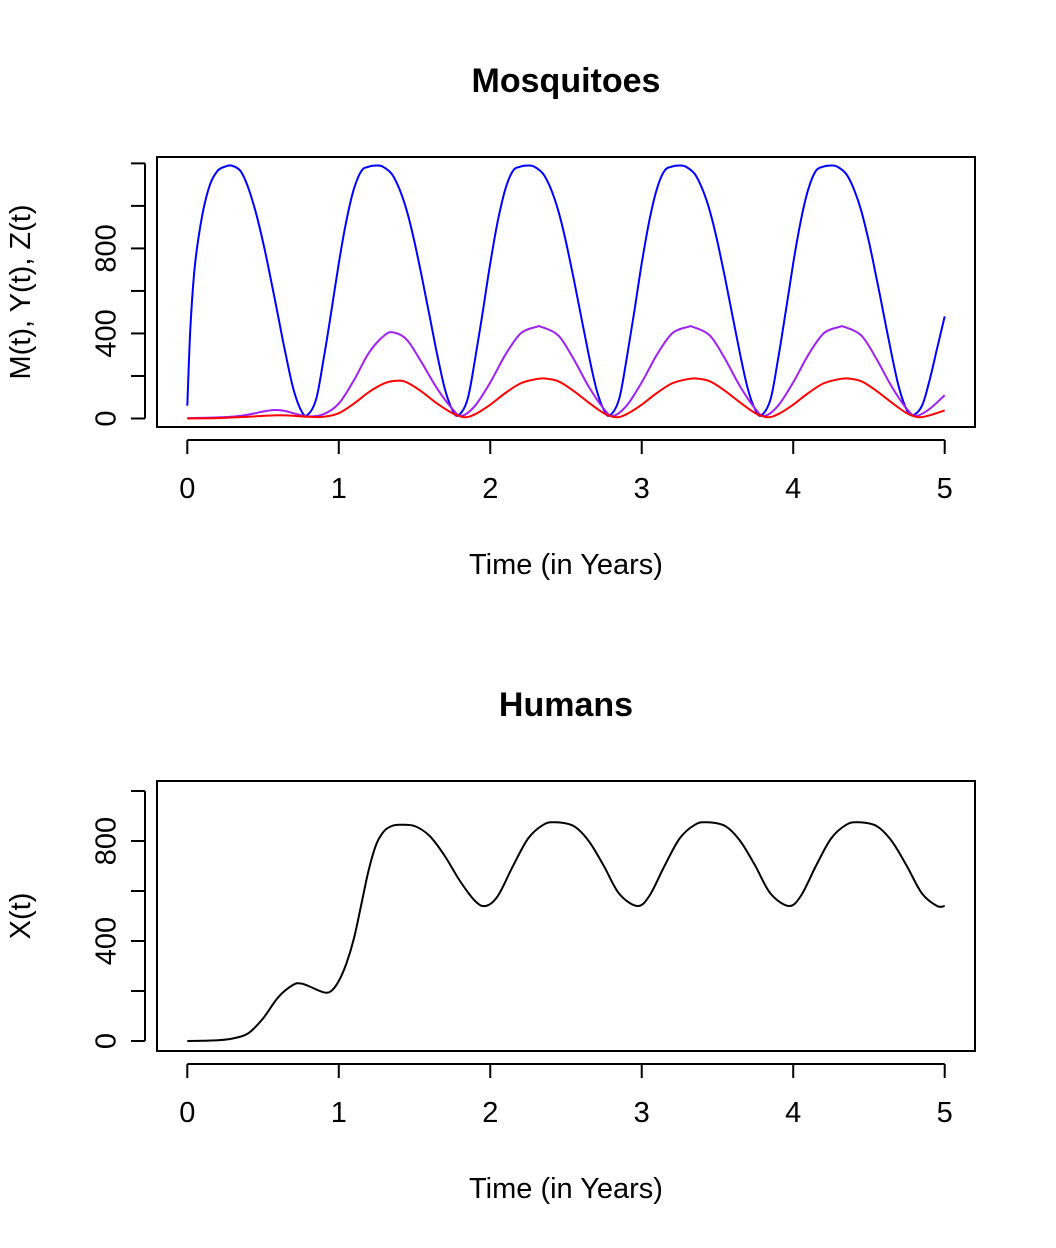 The height and width of the screenshot is (1248, 1056). Describe the element at coordinates (566, 705) in the screenshot. I see `chart-title: Humans` at that location.